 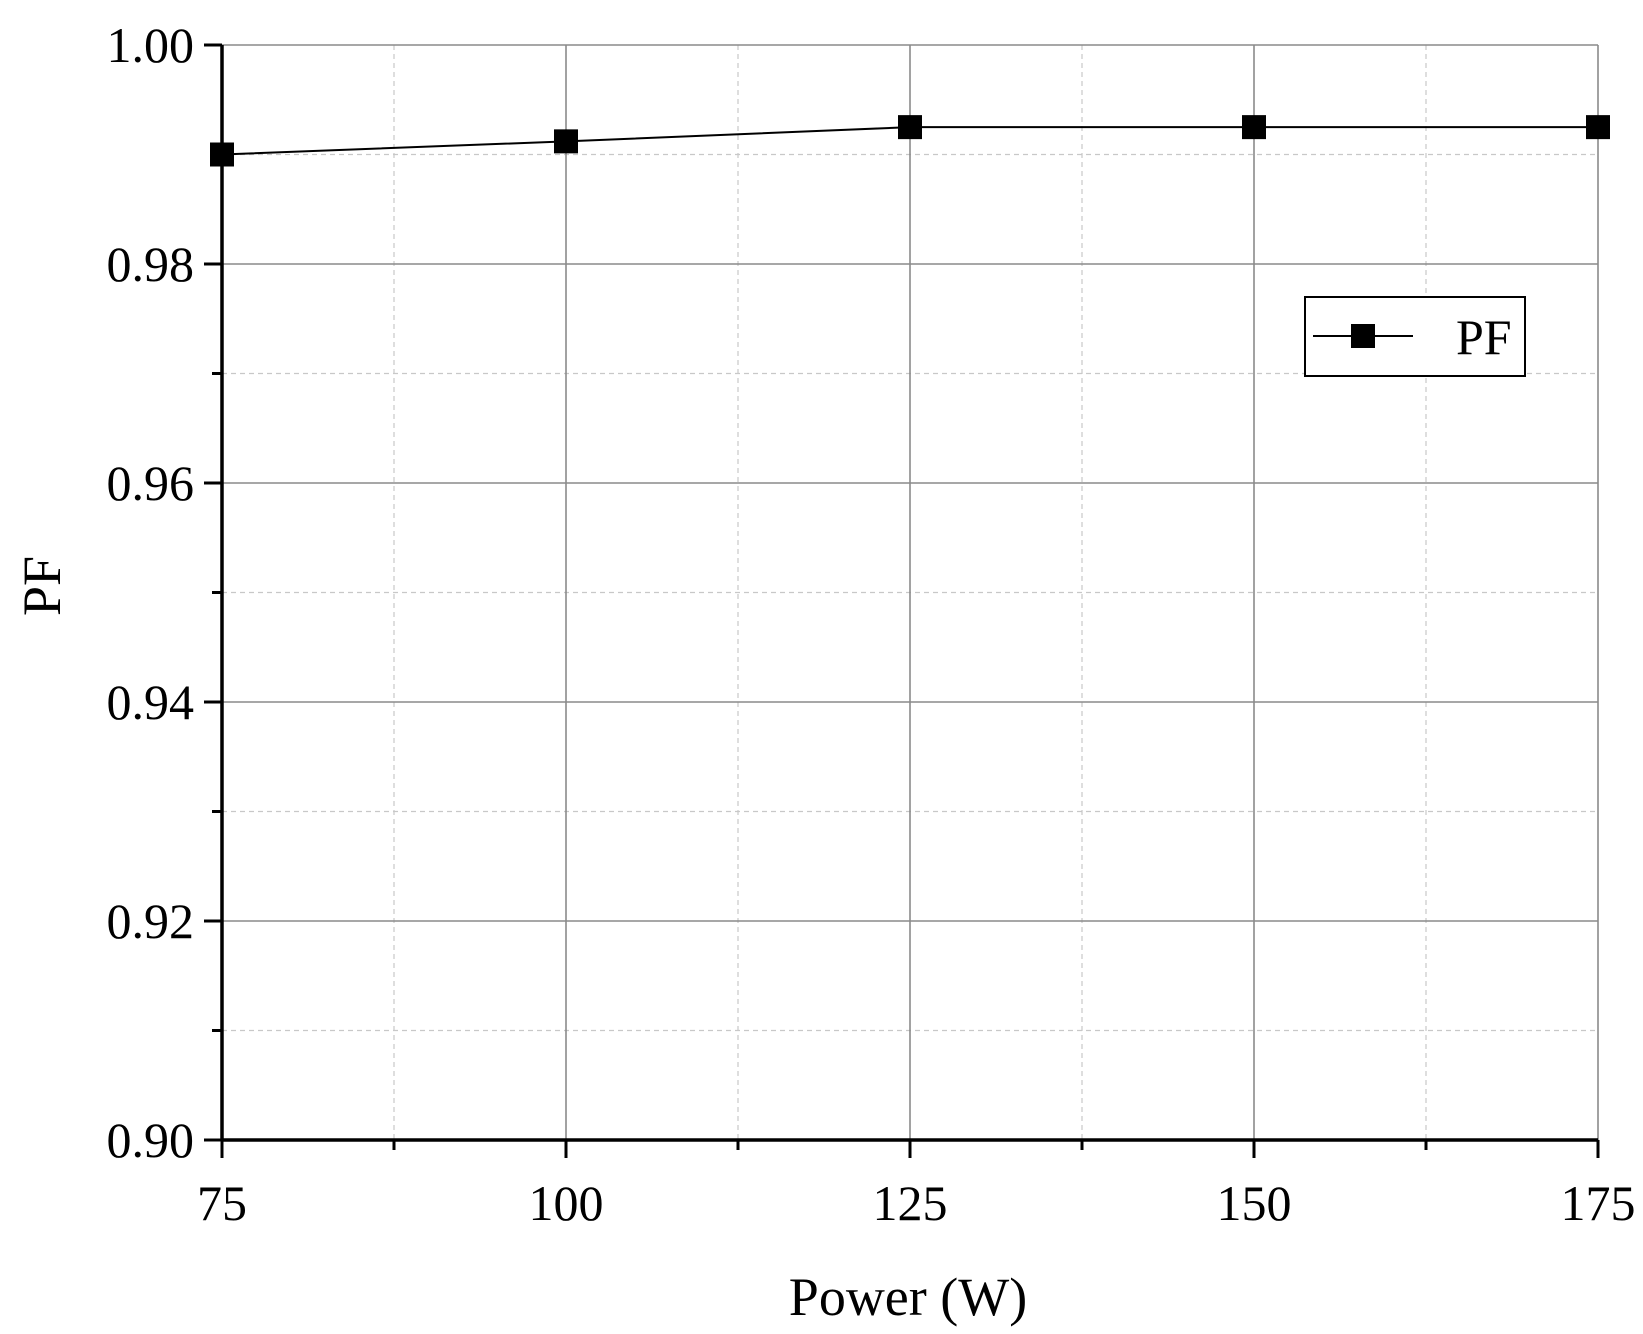 I want to click on y-tick-label: 0.98, so click(x=151, y=264).